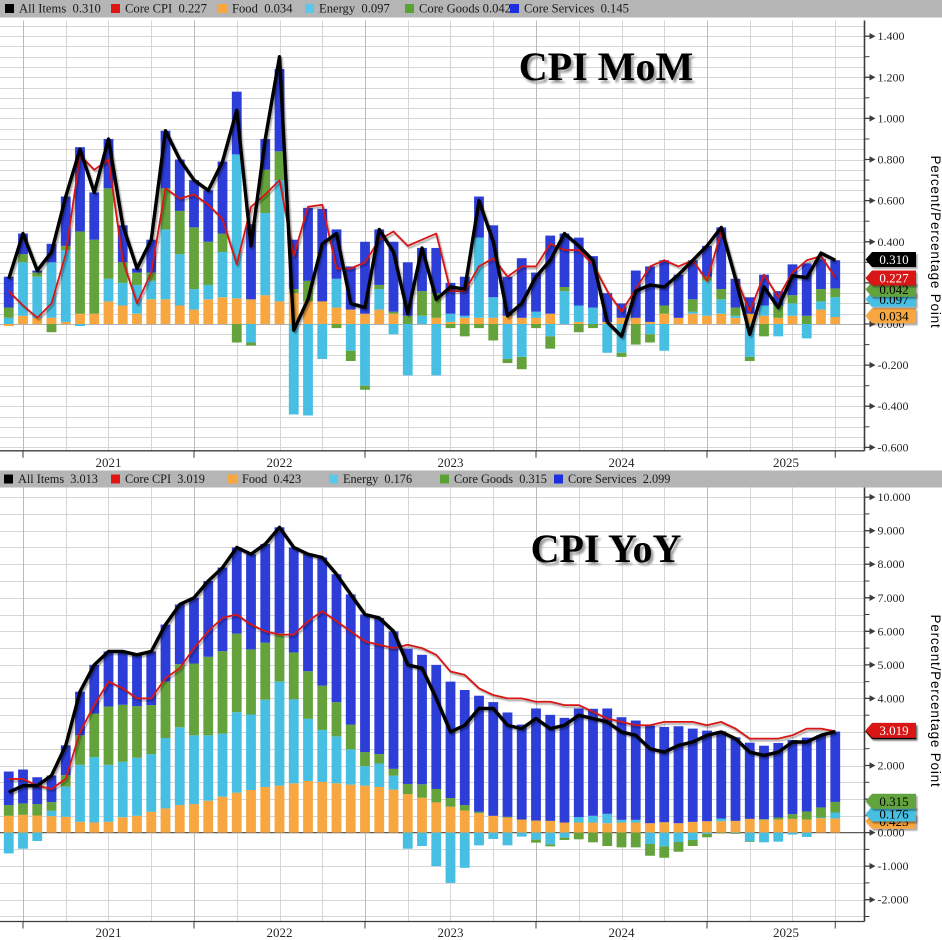 The image size is (942, 940). Describe the element at coordinates (60, 9) in the screenshot. I see `svg-text: All Items 0.310` at that location.